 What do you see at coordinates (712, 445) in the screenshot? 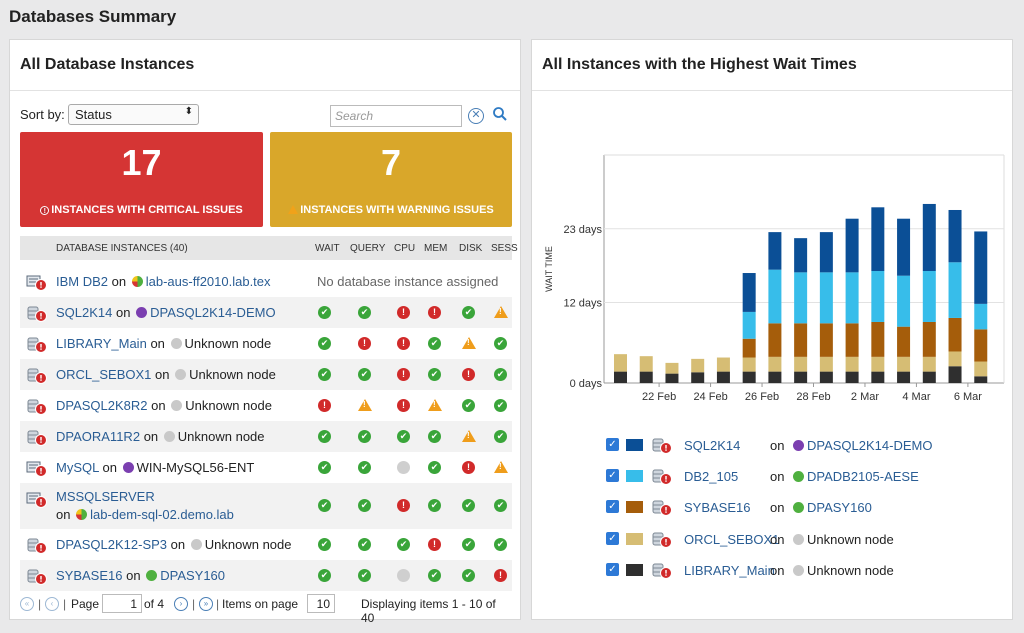
I see `legend-instance-link: SQL2K14` at bounding box center [712, 445].